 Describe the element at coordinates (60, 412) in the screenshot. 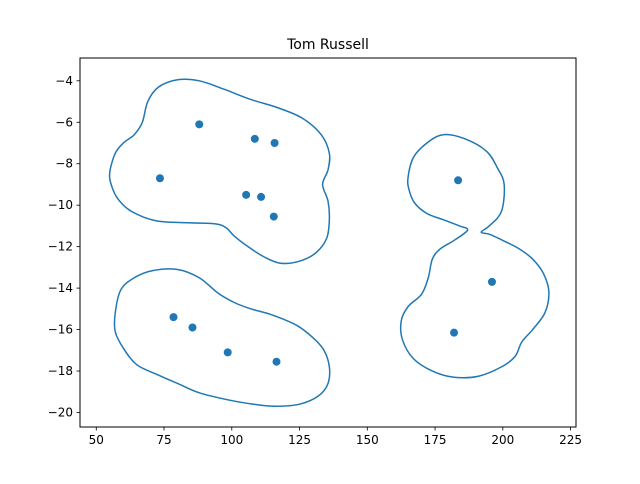

I see `y-tick-label: −20` at that location.